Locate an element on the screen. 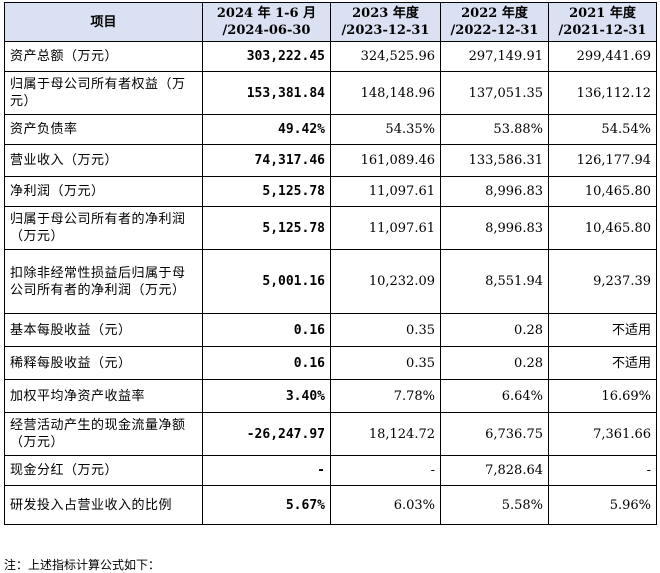 The width and height of the screenshot is (660, 573). cell-2021: 126,177.94 is located at coordinates (602, 160).